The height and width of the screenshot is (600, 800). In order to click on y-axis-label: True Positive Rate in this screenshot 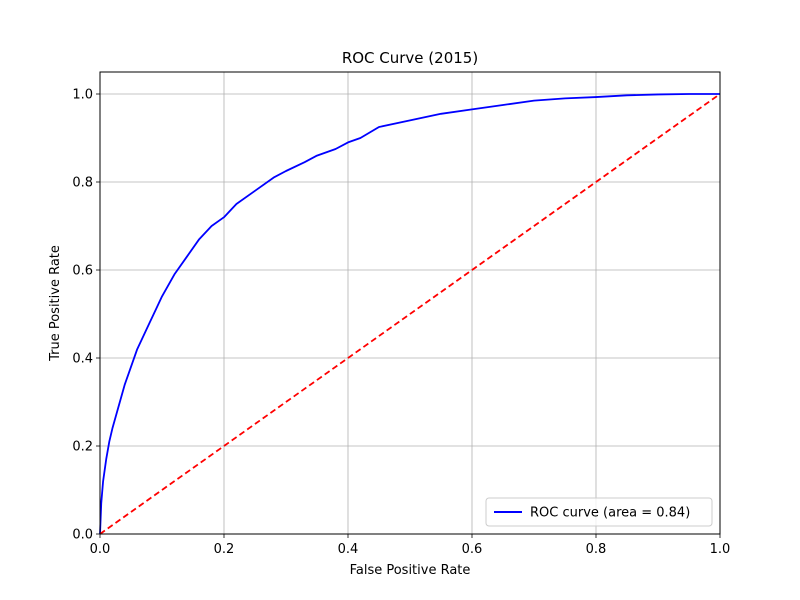, I will do `click(55, 303)`.